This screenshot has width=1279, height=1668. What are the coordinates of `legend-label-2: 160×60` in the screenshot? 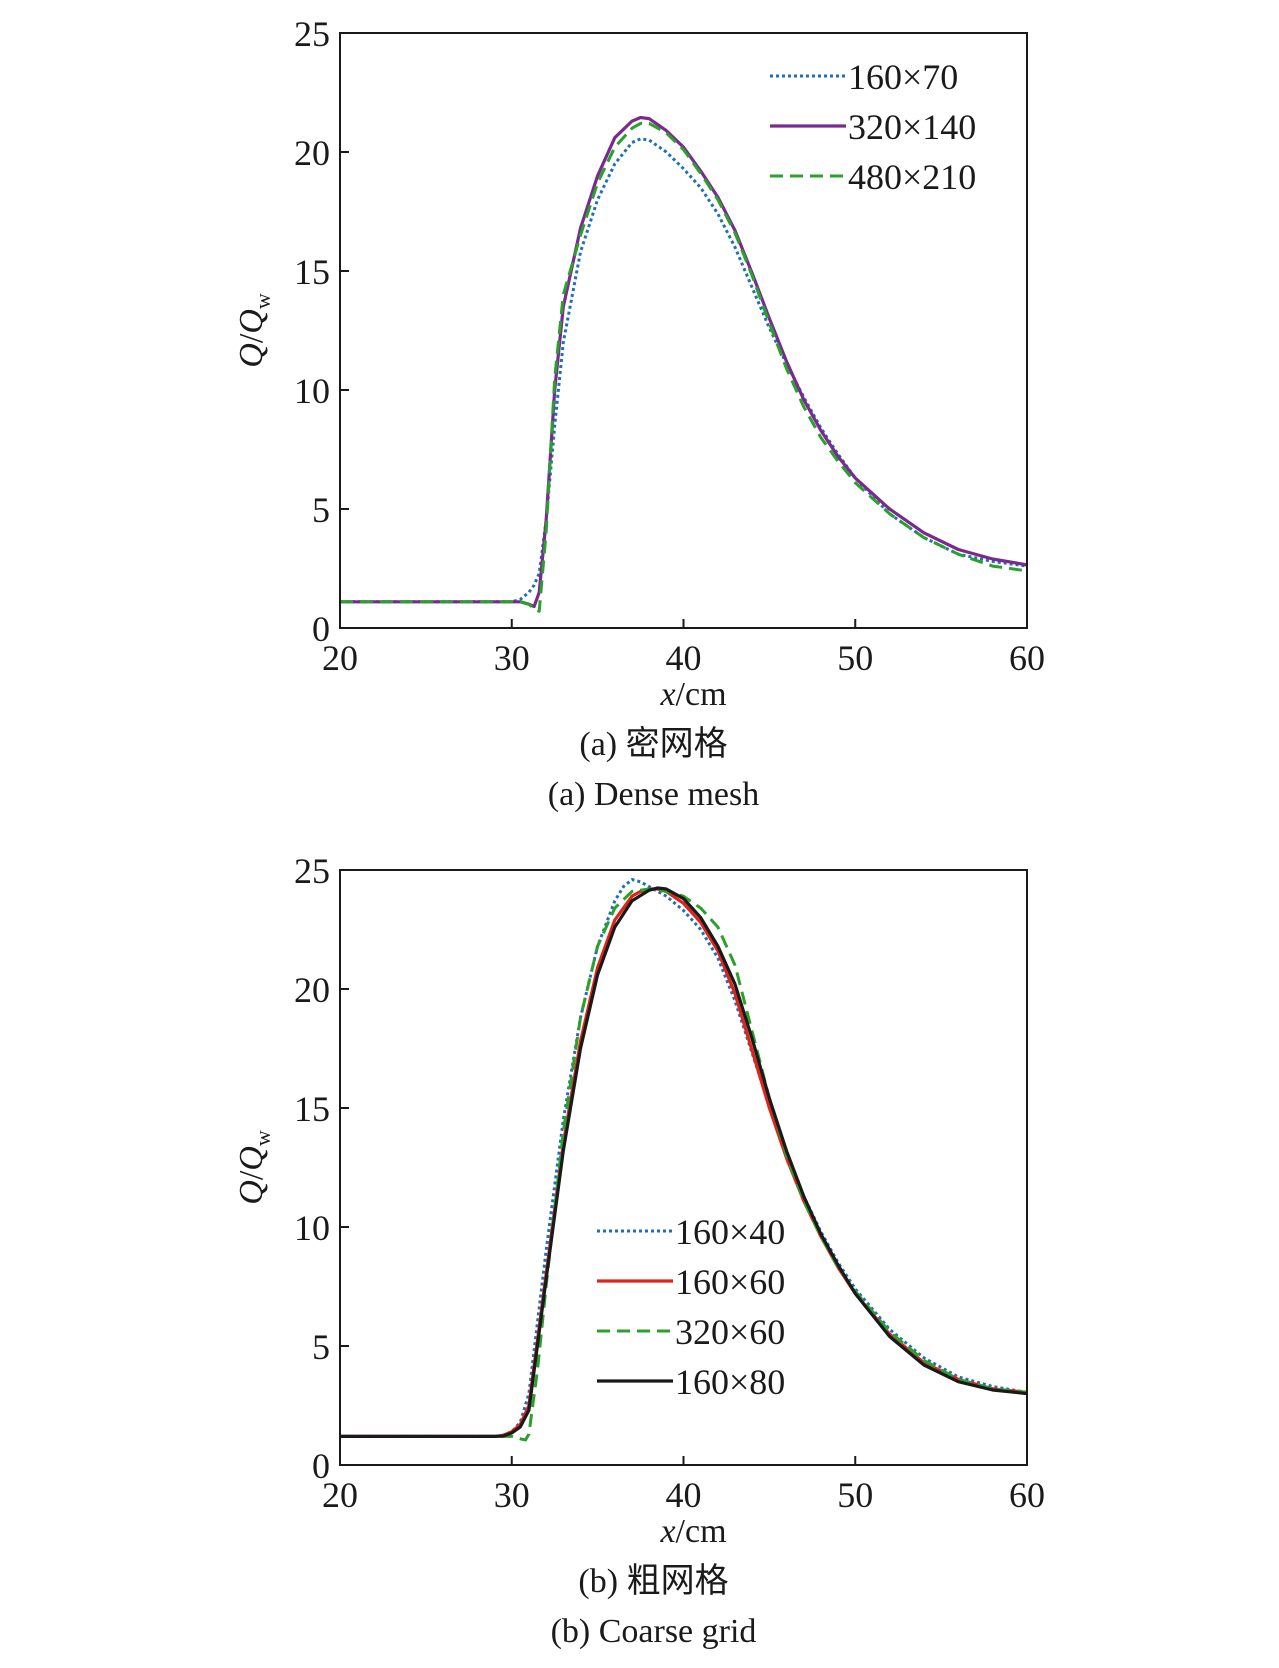 It's located at (730, 1282).